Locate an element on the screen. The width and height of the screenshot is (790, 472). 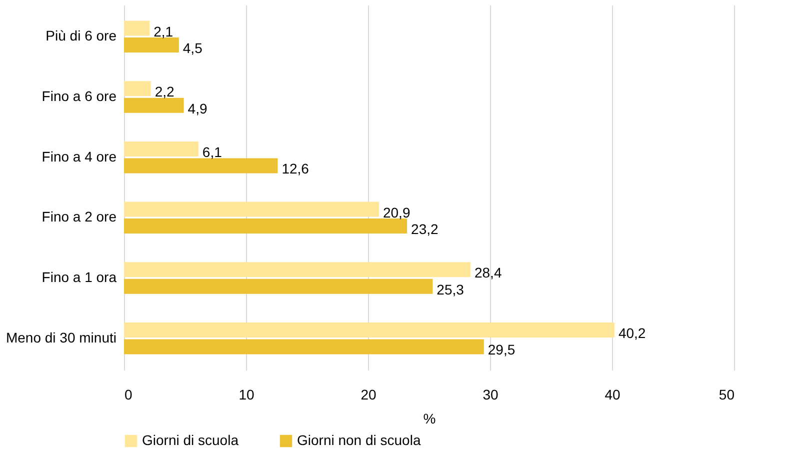
data-label: 40,2 is located at coordinates (632, 332).